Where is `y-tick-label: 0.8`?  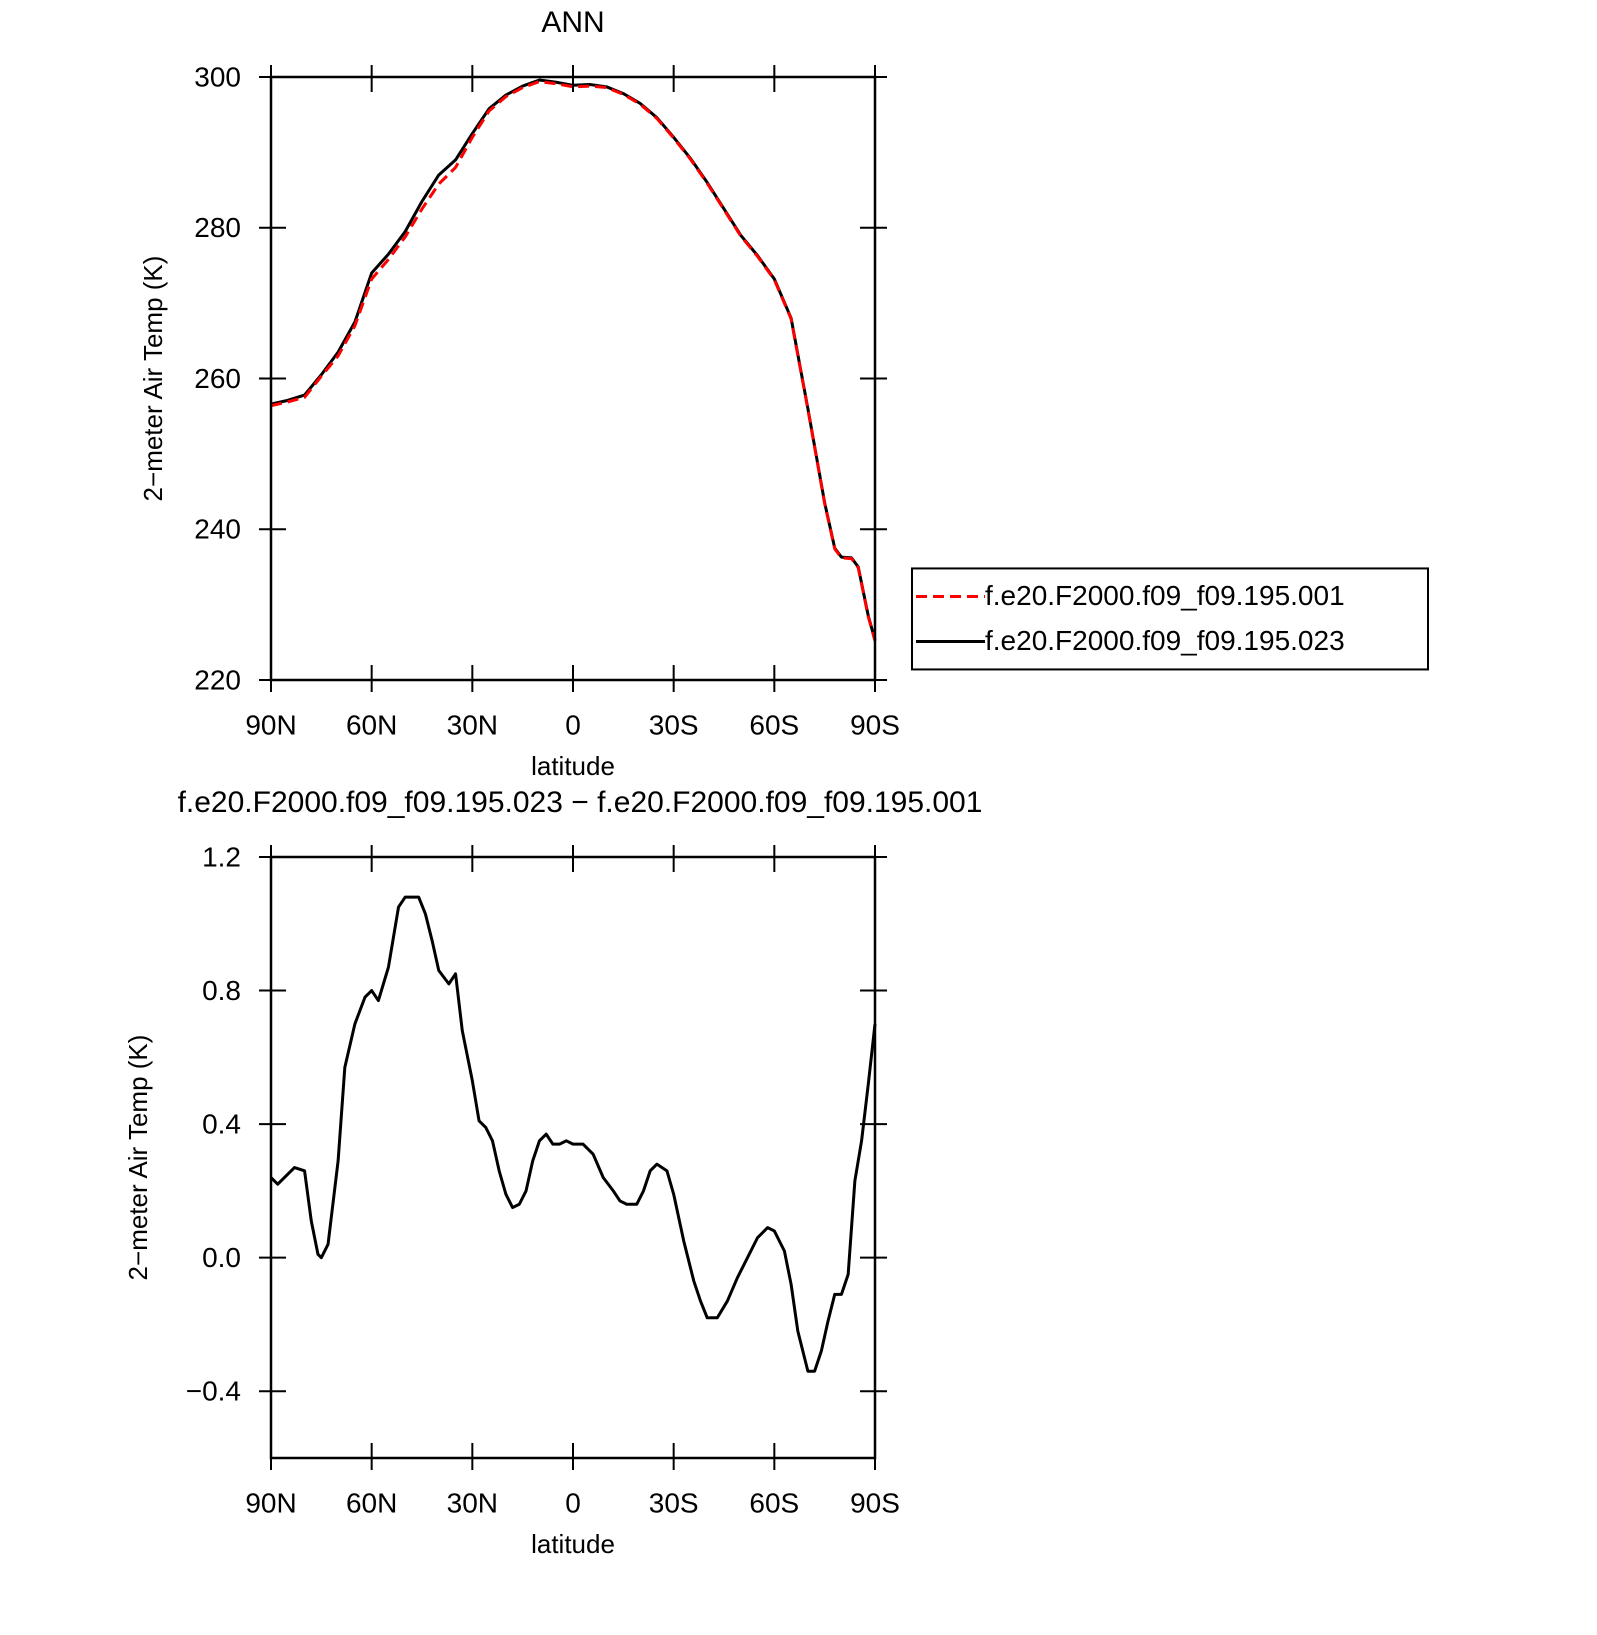 y-tick-label: 0.8 is located at coordinates (221, 990).